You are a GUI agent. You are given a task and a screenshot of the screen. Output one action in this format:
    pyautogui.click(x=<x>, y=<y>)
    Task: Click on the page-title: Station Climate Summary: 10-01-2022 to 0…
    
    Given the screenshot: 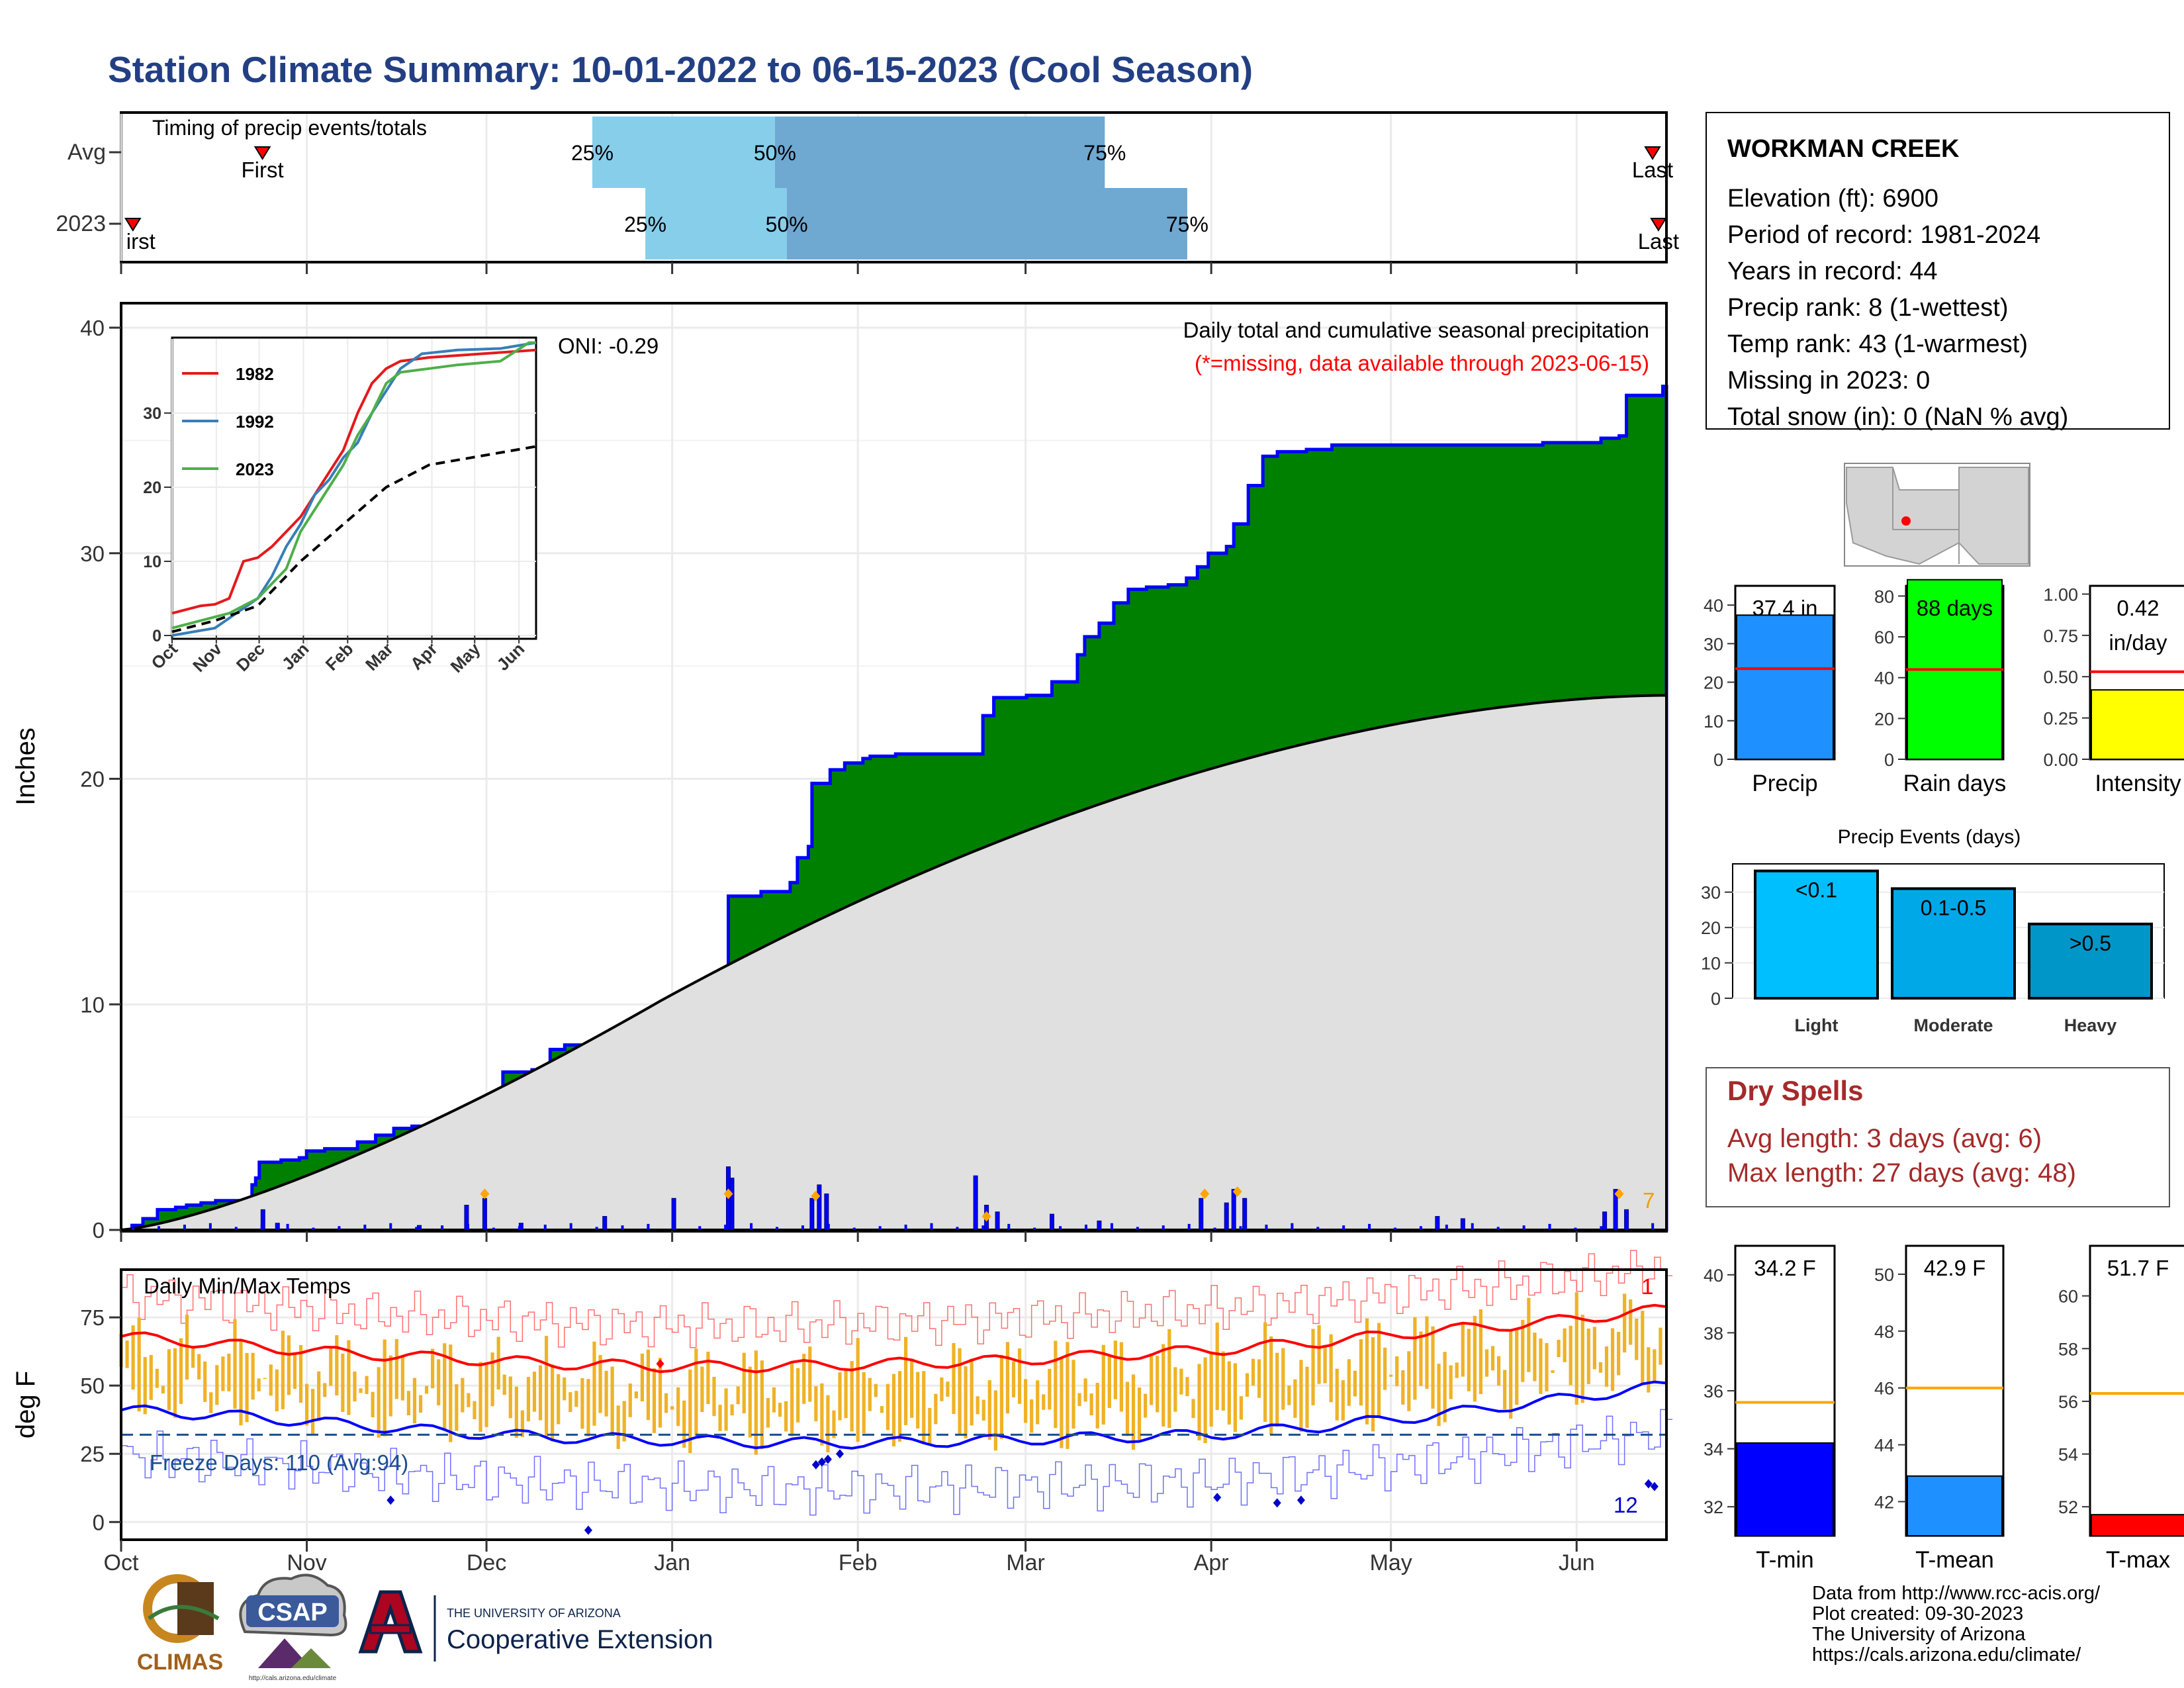 What is the action you would take?
    pyautogui.click(x=680, y=69)
    